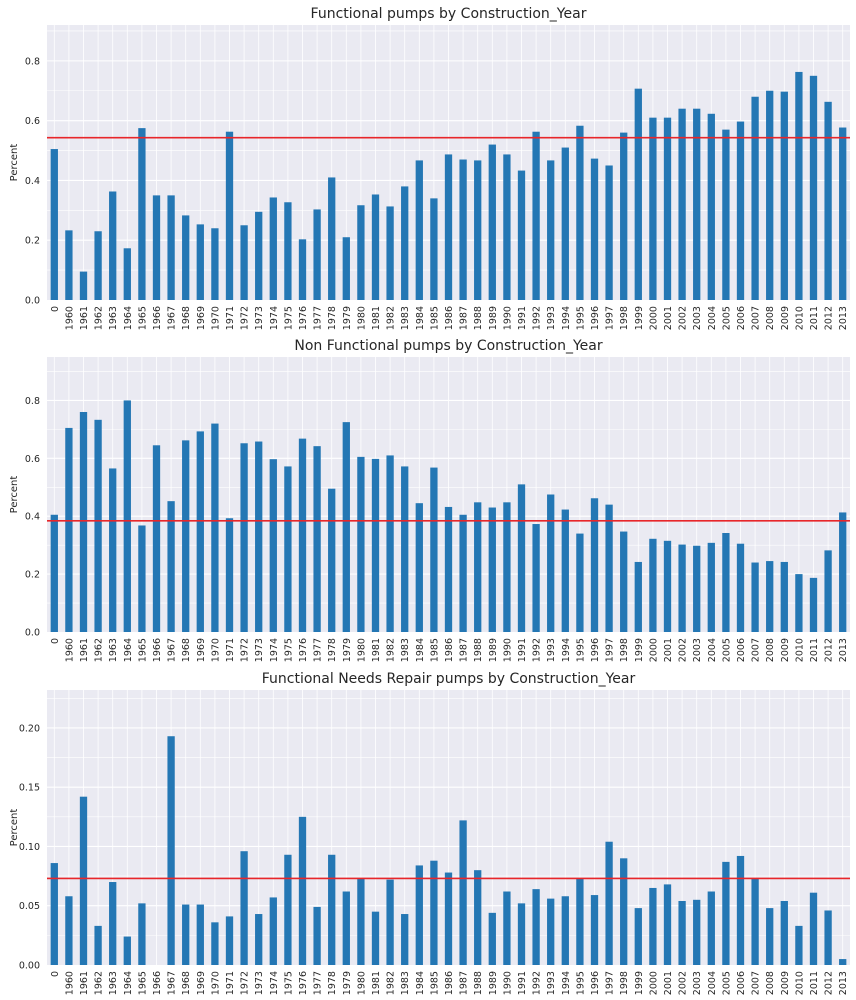 This screenshot has width=856, height=1000. I want to click on x-tick-label: 2002, so click(683, 983).